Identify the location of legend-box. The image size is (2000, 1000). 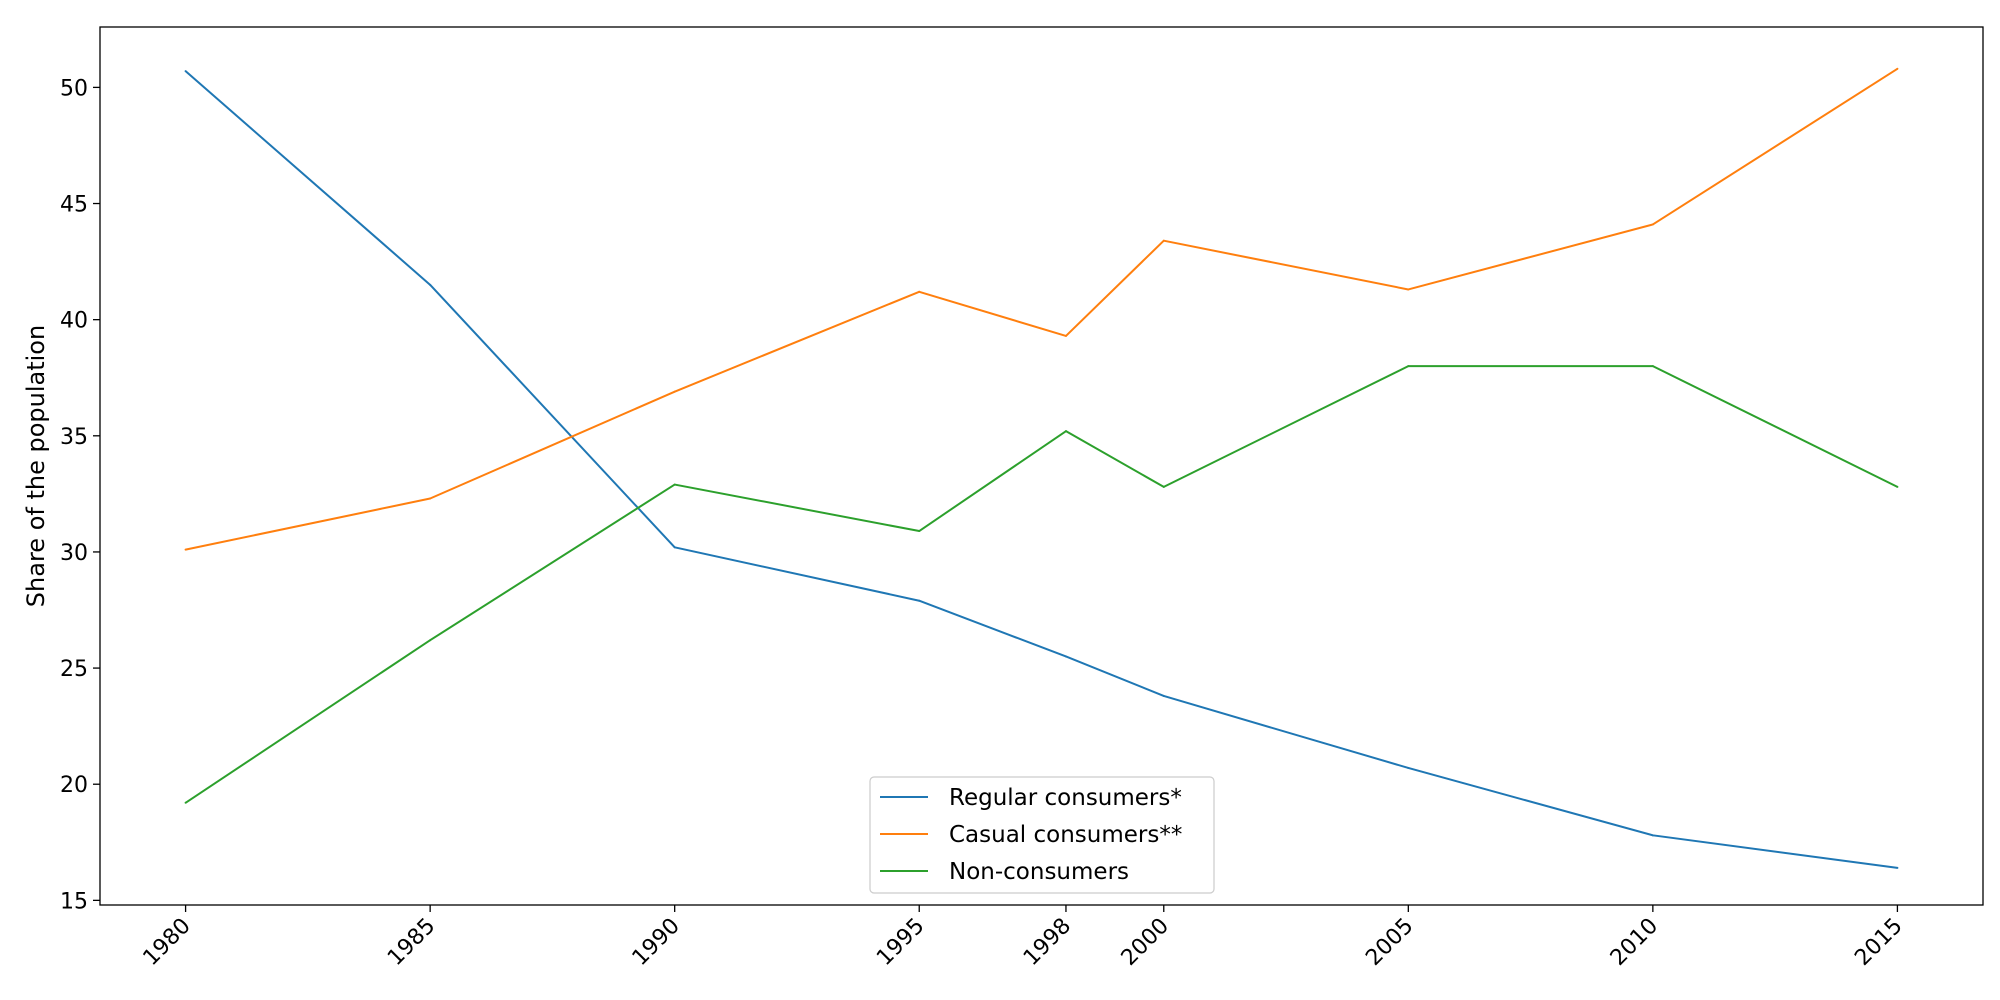
(1042, 835).